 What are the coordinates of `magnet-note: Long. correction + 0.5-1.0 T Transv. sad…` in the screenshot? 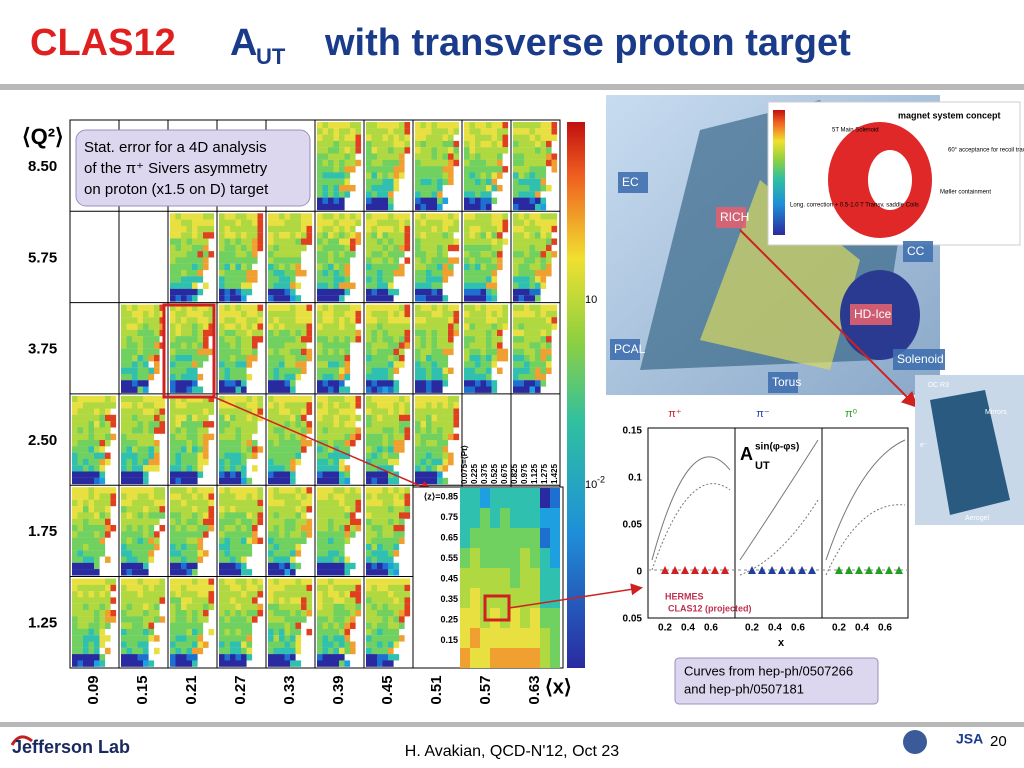 It's located at (854, 206).